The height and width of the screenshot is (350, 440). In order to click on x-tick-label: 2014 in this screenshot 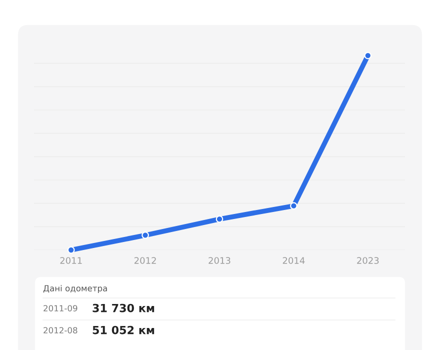, I will do `click(293, 260)`.